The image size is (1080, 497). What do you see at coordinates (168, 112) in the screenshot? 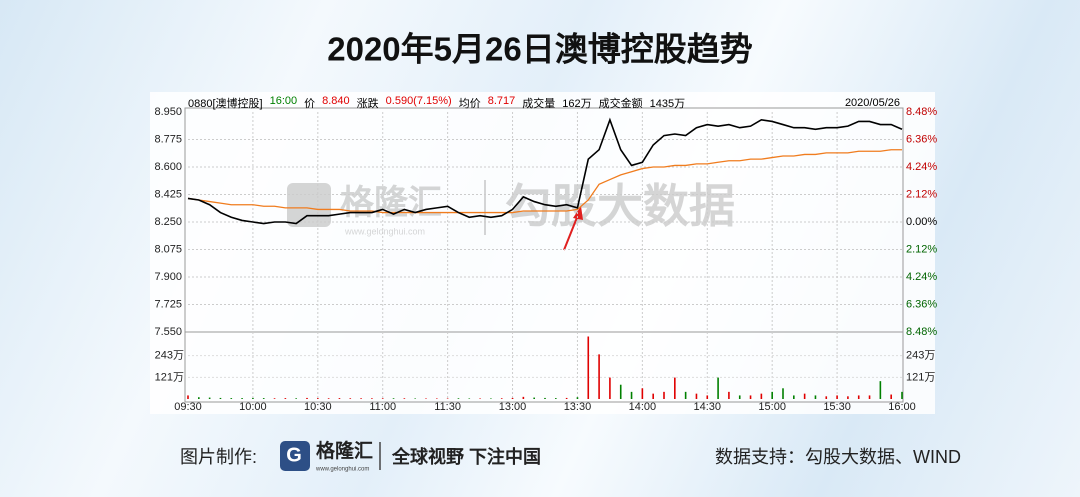
I see `y-tick-label: 8.950` at bounding box center [168, 112].